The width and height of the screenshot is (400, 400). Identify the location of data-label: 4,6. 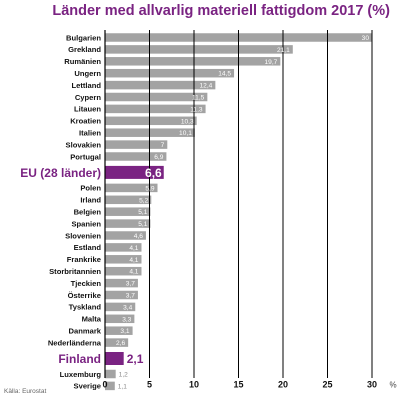
(138, 236).